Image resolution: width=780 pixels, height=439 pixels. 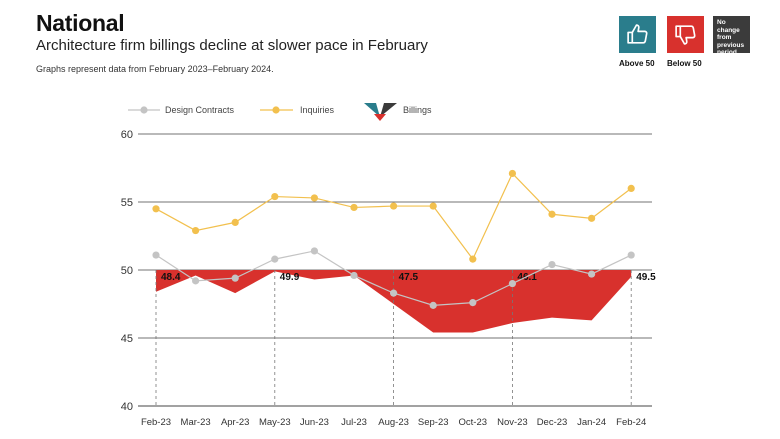 I want to click on legend-marker-neutral, so click(x=388, y=110).